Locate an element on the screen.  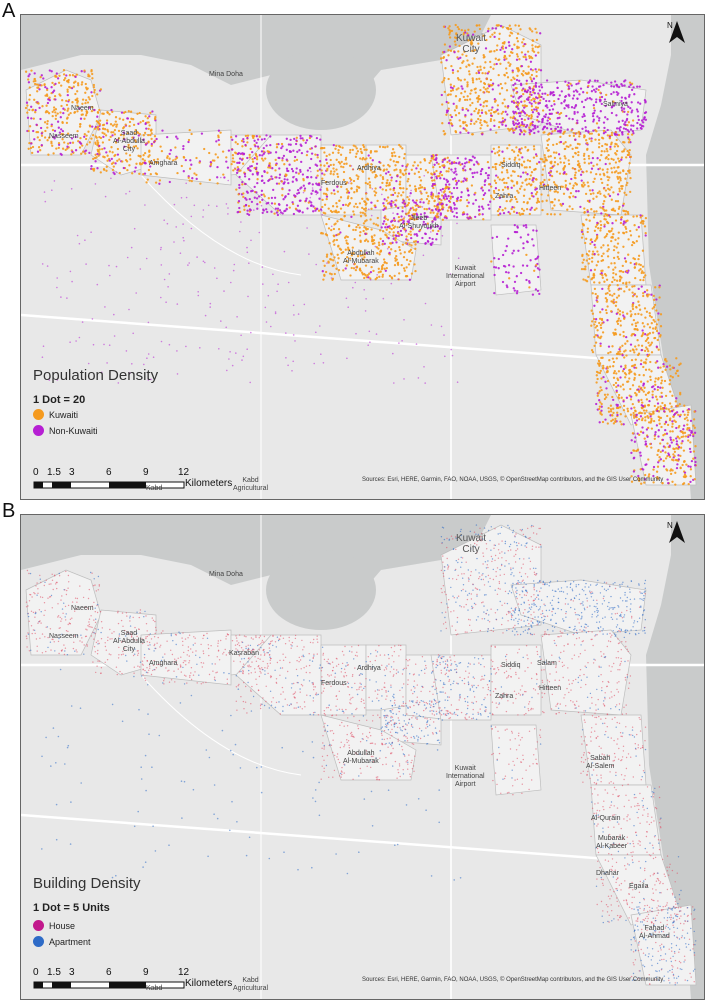
legend-title: Building Density is located at coordinates (87, 883).